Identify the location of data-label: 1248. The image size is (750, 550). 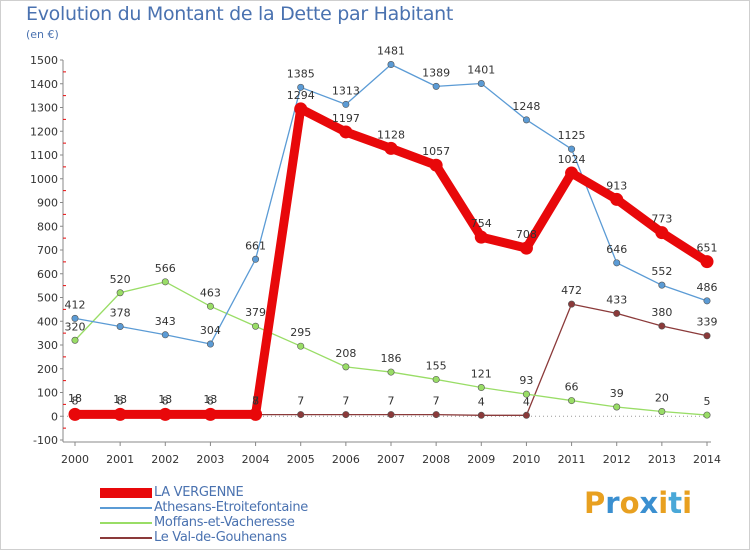
(526, 106).